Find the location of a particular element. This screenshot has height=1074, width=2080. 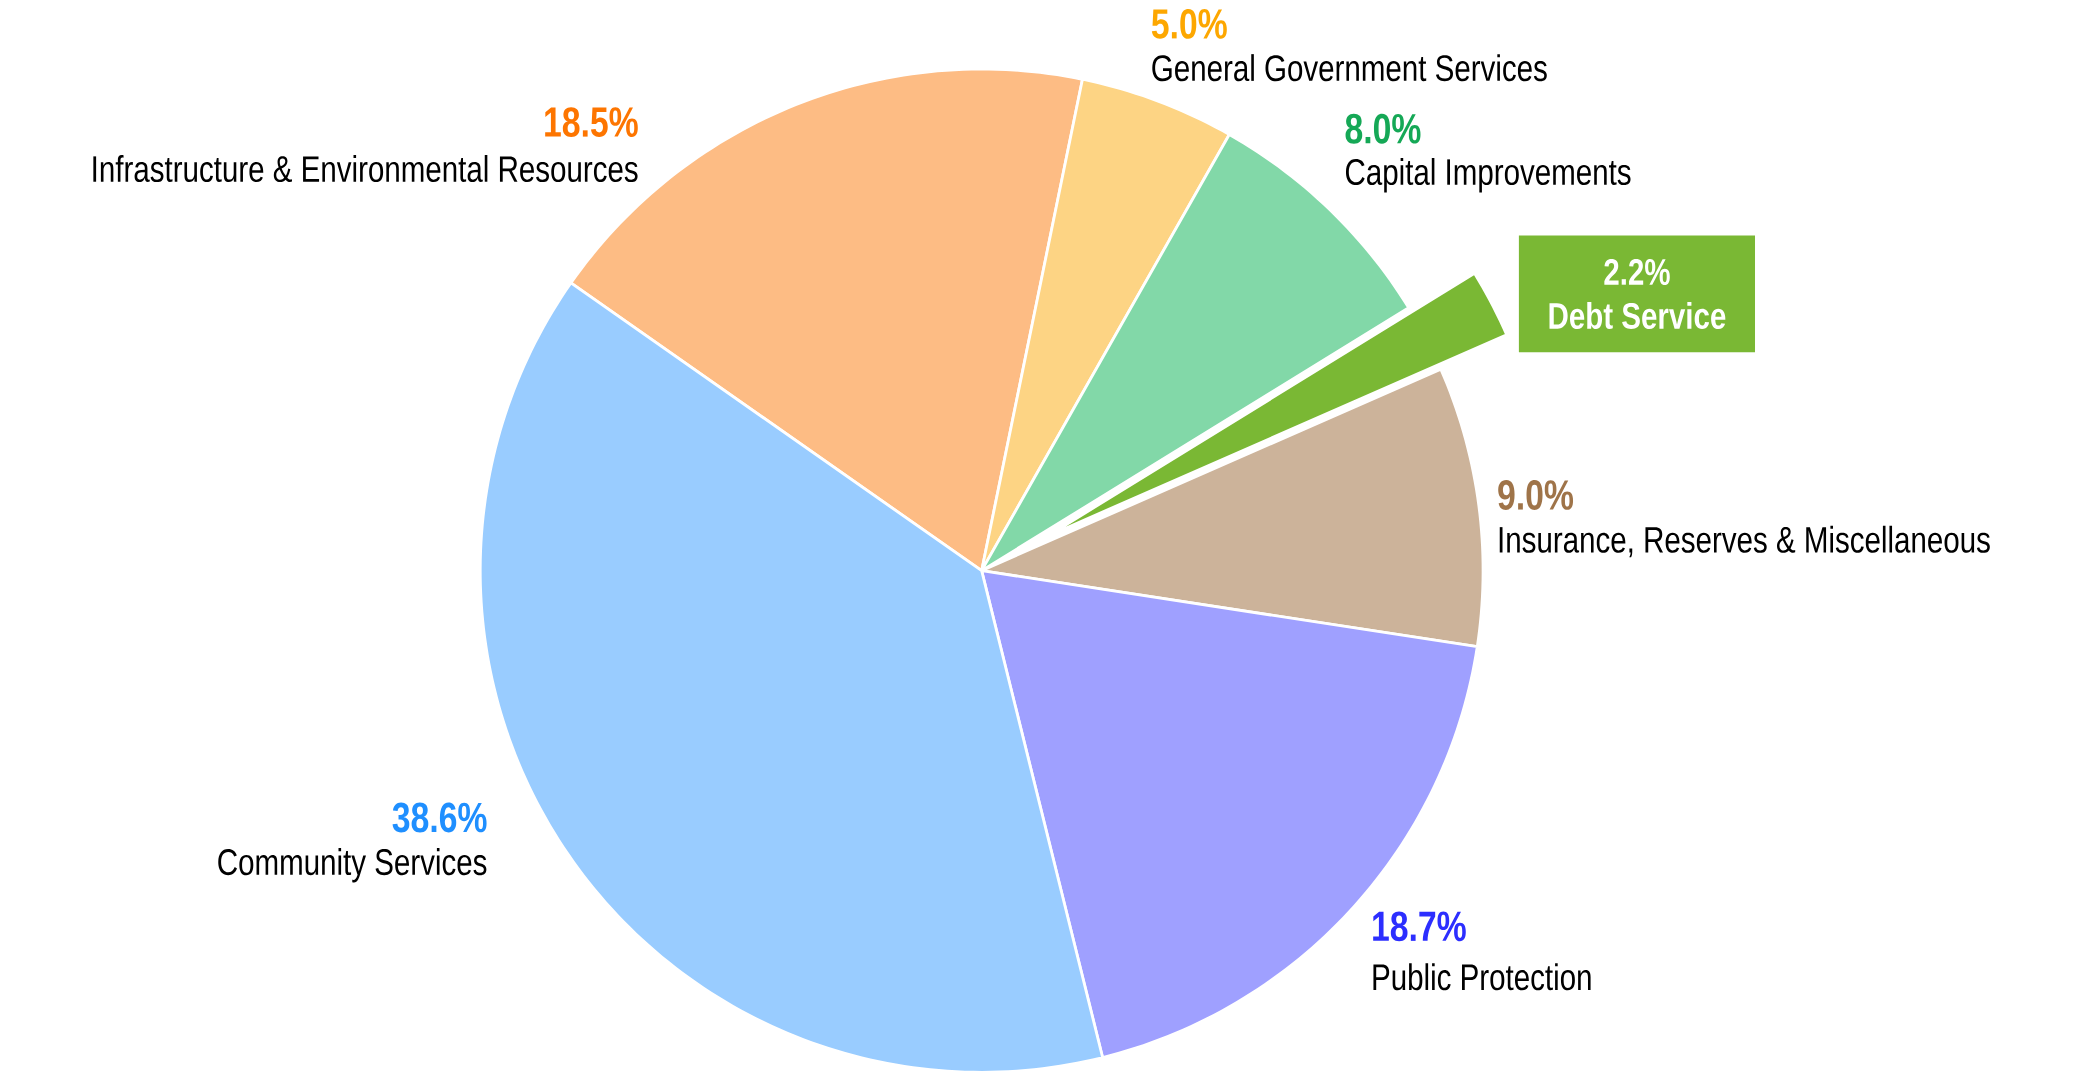

slice-label: Infrastructure & Environmental Resources is located at coordinates (365, 169).